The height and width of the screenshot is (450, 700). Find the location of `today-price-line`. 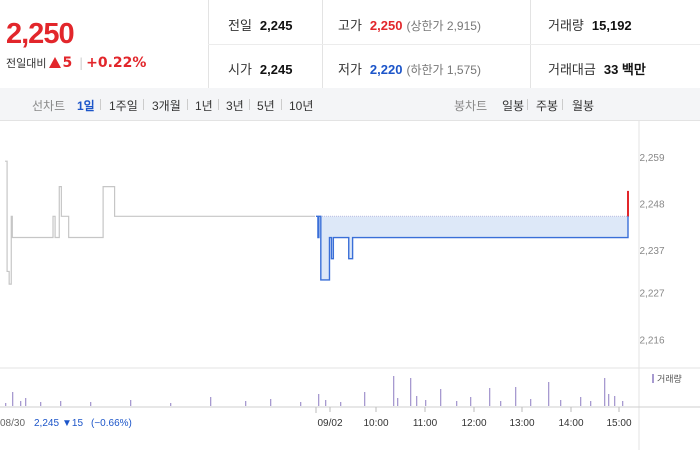

today-price-line is located at coordinates (472, 238).